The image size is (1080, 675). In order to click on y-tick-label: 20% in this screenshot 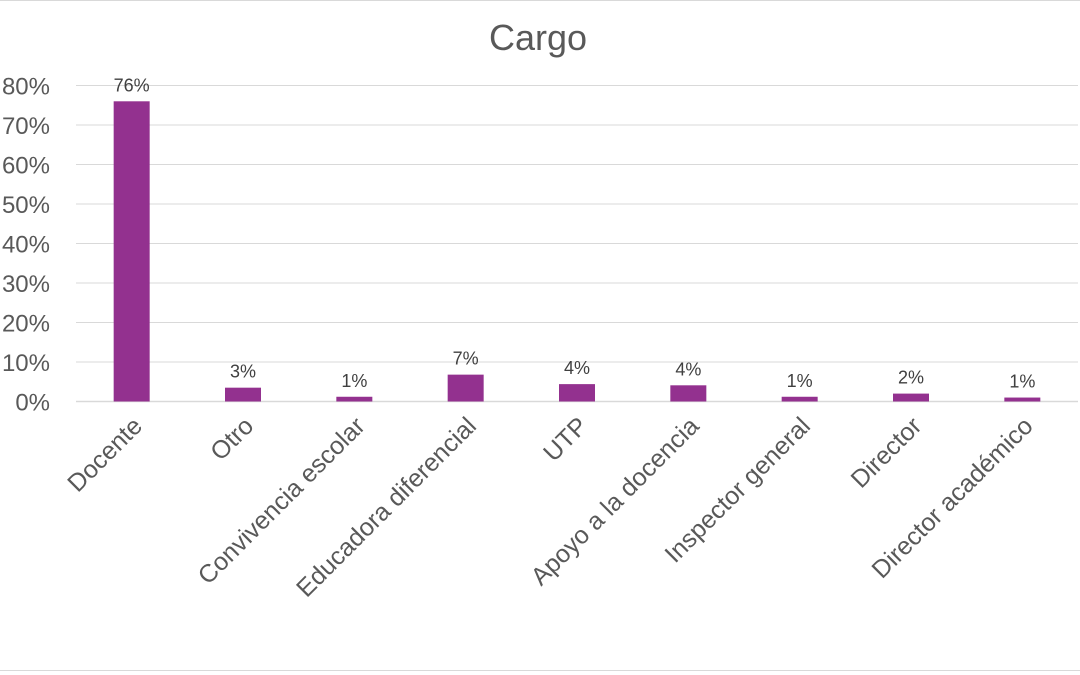, I will do `click(26, 324)`.